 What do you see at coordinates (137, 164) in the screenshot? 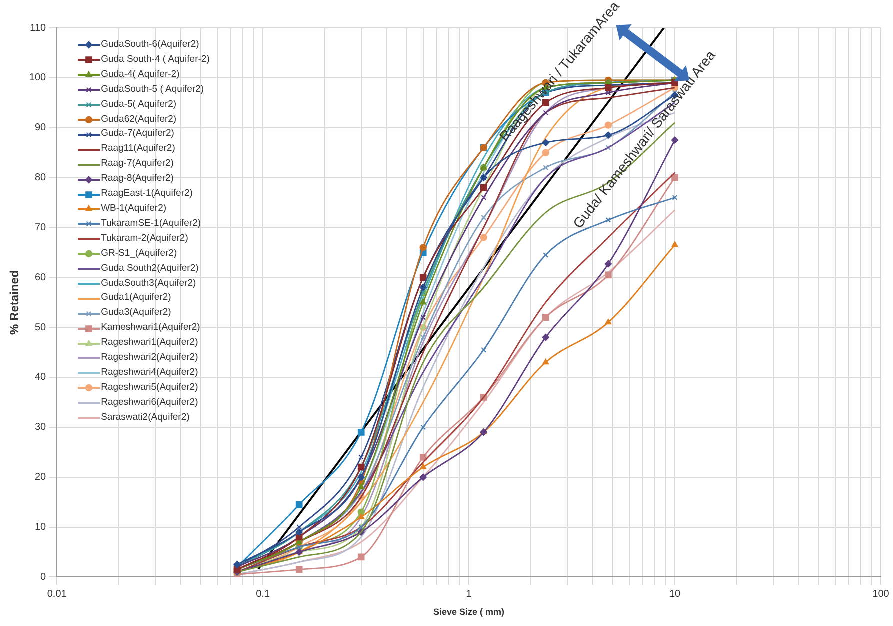
I see `legend-label: Raag-7(Aquifer2)` at bounding box center [137, 164].